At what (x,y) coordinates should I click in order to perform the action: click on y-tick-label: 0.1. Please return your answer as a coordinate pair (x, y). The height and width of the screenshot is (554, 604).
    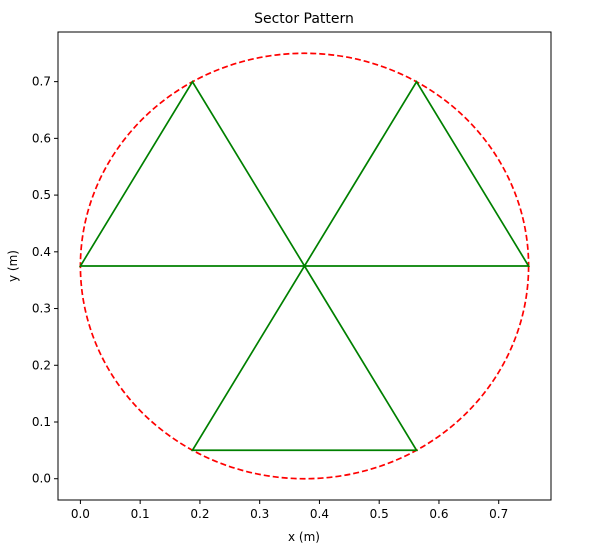
    Looking at the image, I should click on (41, 422).